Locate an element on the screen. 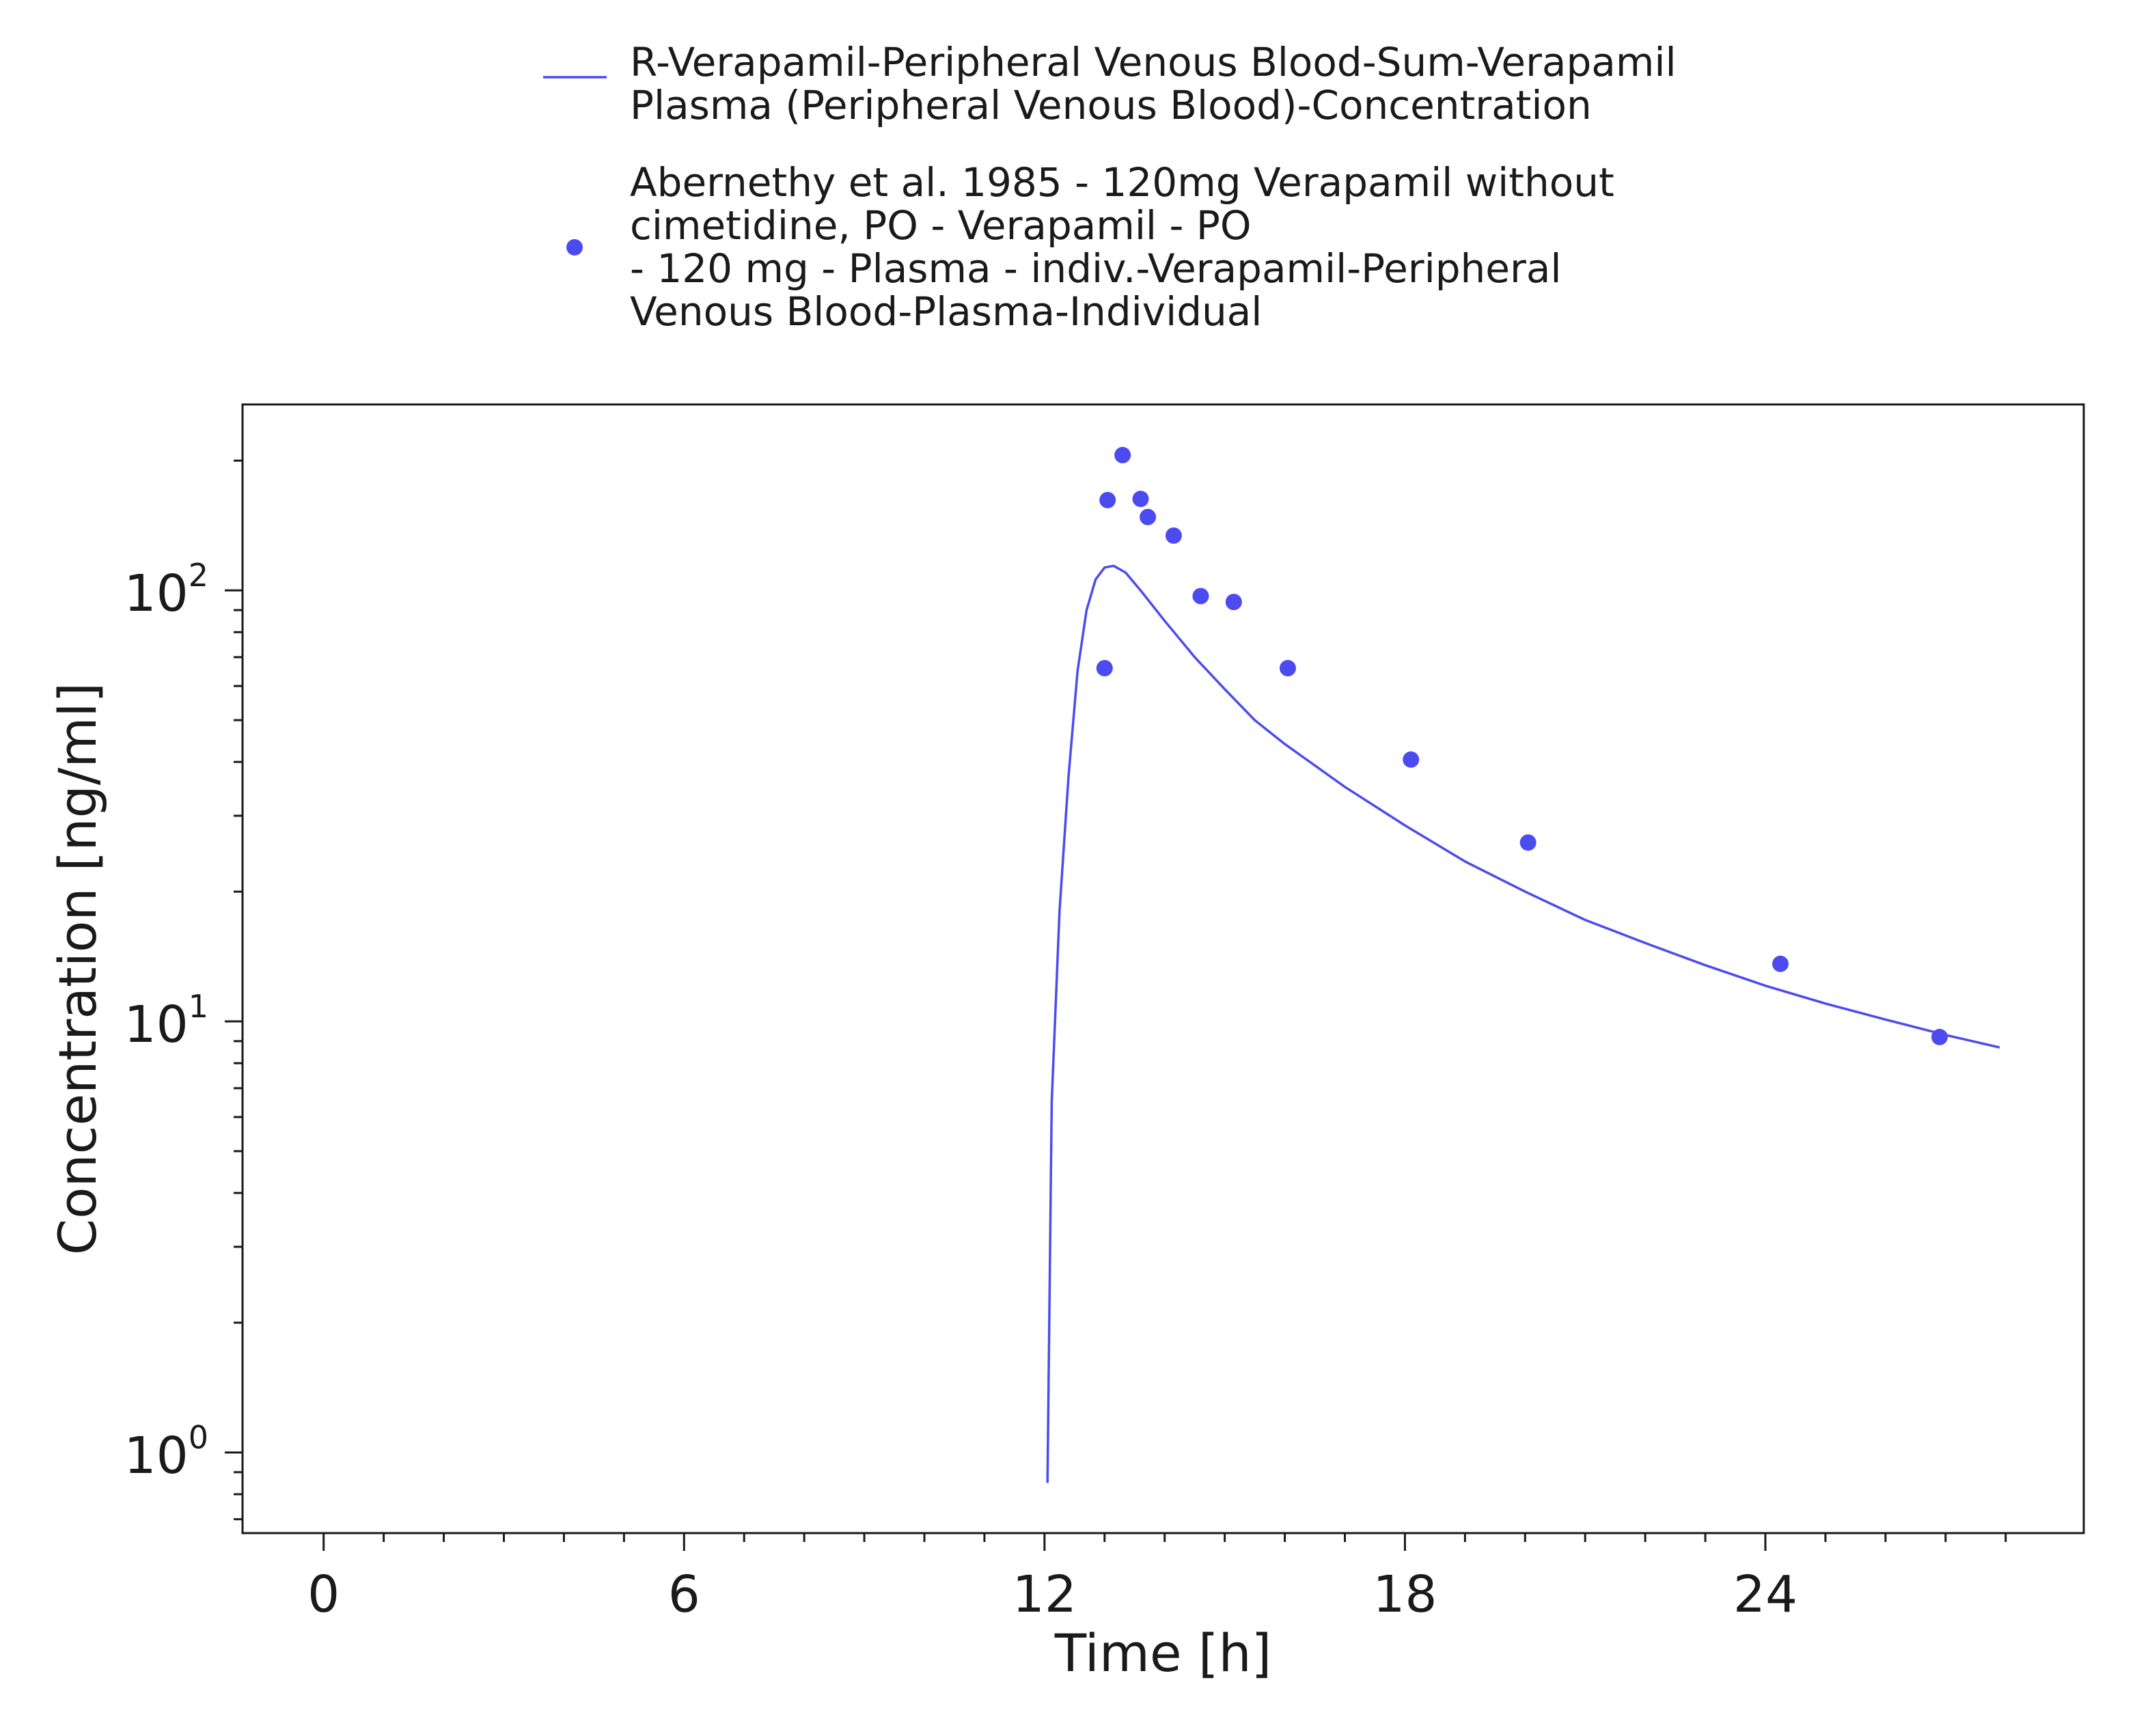 The width and height of the screenshot is (2135, 1736). y-tick-label: 10¹ is located at coordinates (166, 1021).